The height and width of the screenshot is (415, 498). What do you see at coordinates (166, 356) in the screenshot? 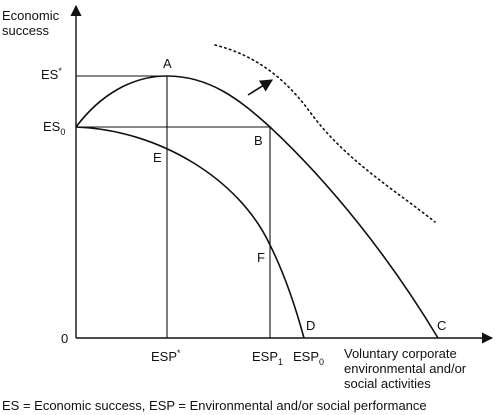
I see `x-tick-esp-star: ESP*` at bounding box center [166, 356].